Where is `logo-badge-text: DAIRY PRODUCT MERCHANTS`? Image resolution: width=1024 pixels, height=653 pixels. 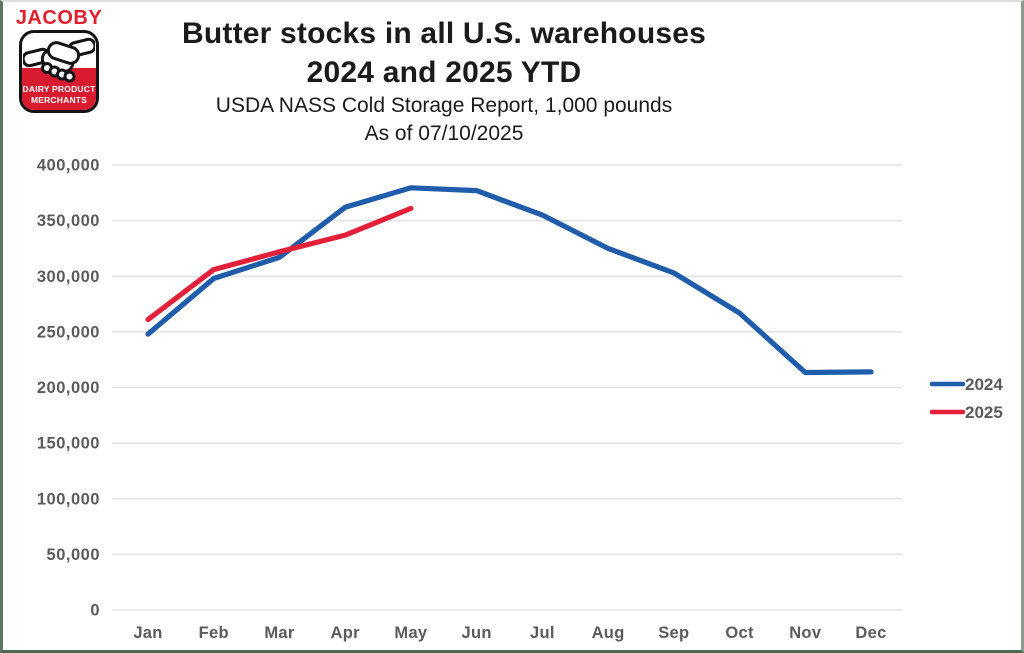 logo-badge-text: DAIRY PRODUCT MERCHANTS is located at coordinates (59, 94).